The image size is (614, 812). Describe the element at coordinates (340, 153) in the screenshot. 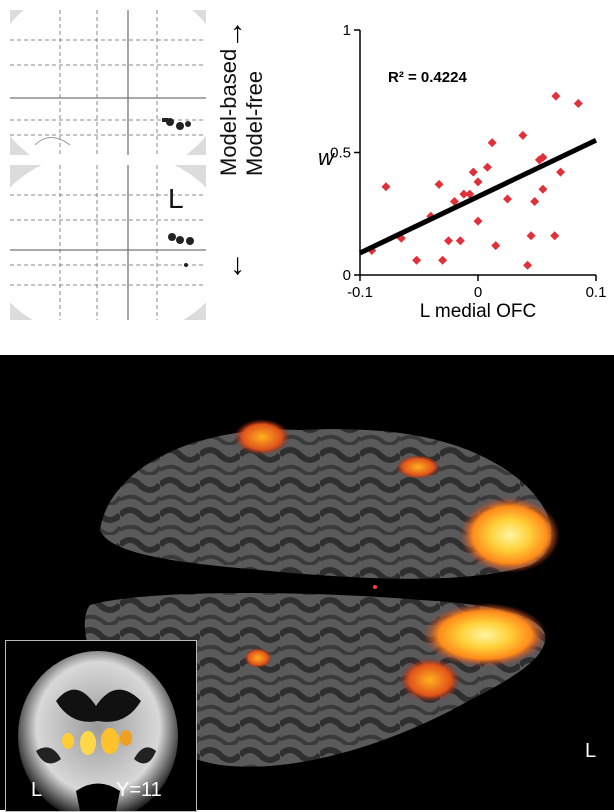

I see `y-tick-label: 0.5` at that location.